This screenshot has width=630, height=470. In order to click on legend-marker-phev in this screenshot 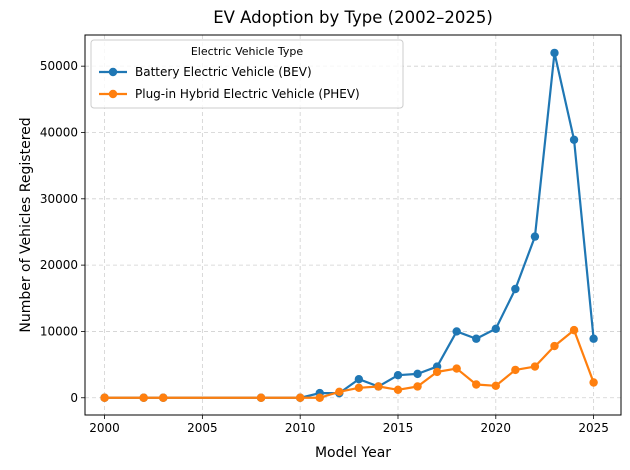, I will do `click(113, 94)`.